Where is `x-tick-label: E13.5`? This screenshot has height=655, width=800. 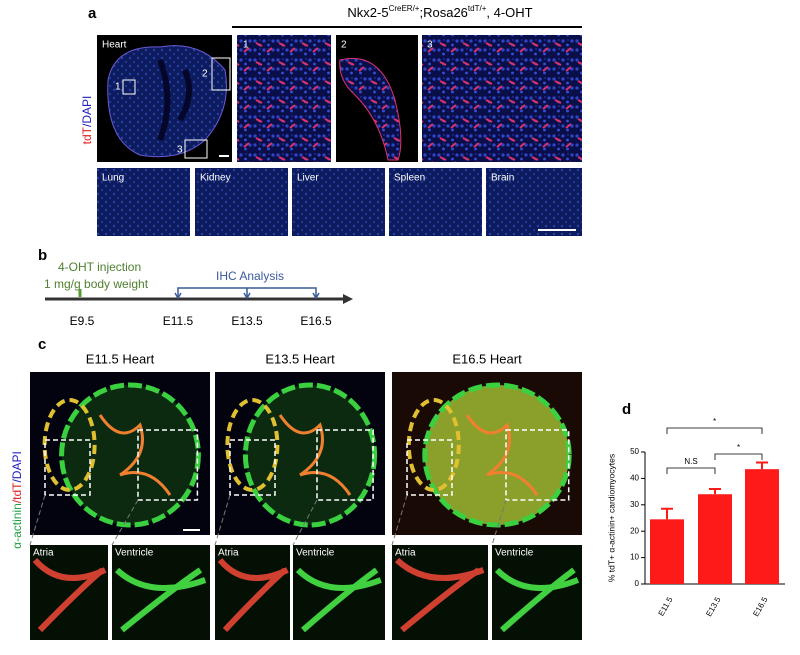 x-tick-label: E13.5 is located at coordinates (713, 606).